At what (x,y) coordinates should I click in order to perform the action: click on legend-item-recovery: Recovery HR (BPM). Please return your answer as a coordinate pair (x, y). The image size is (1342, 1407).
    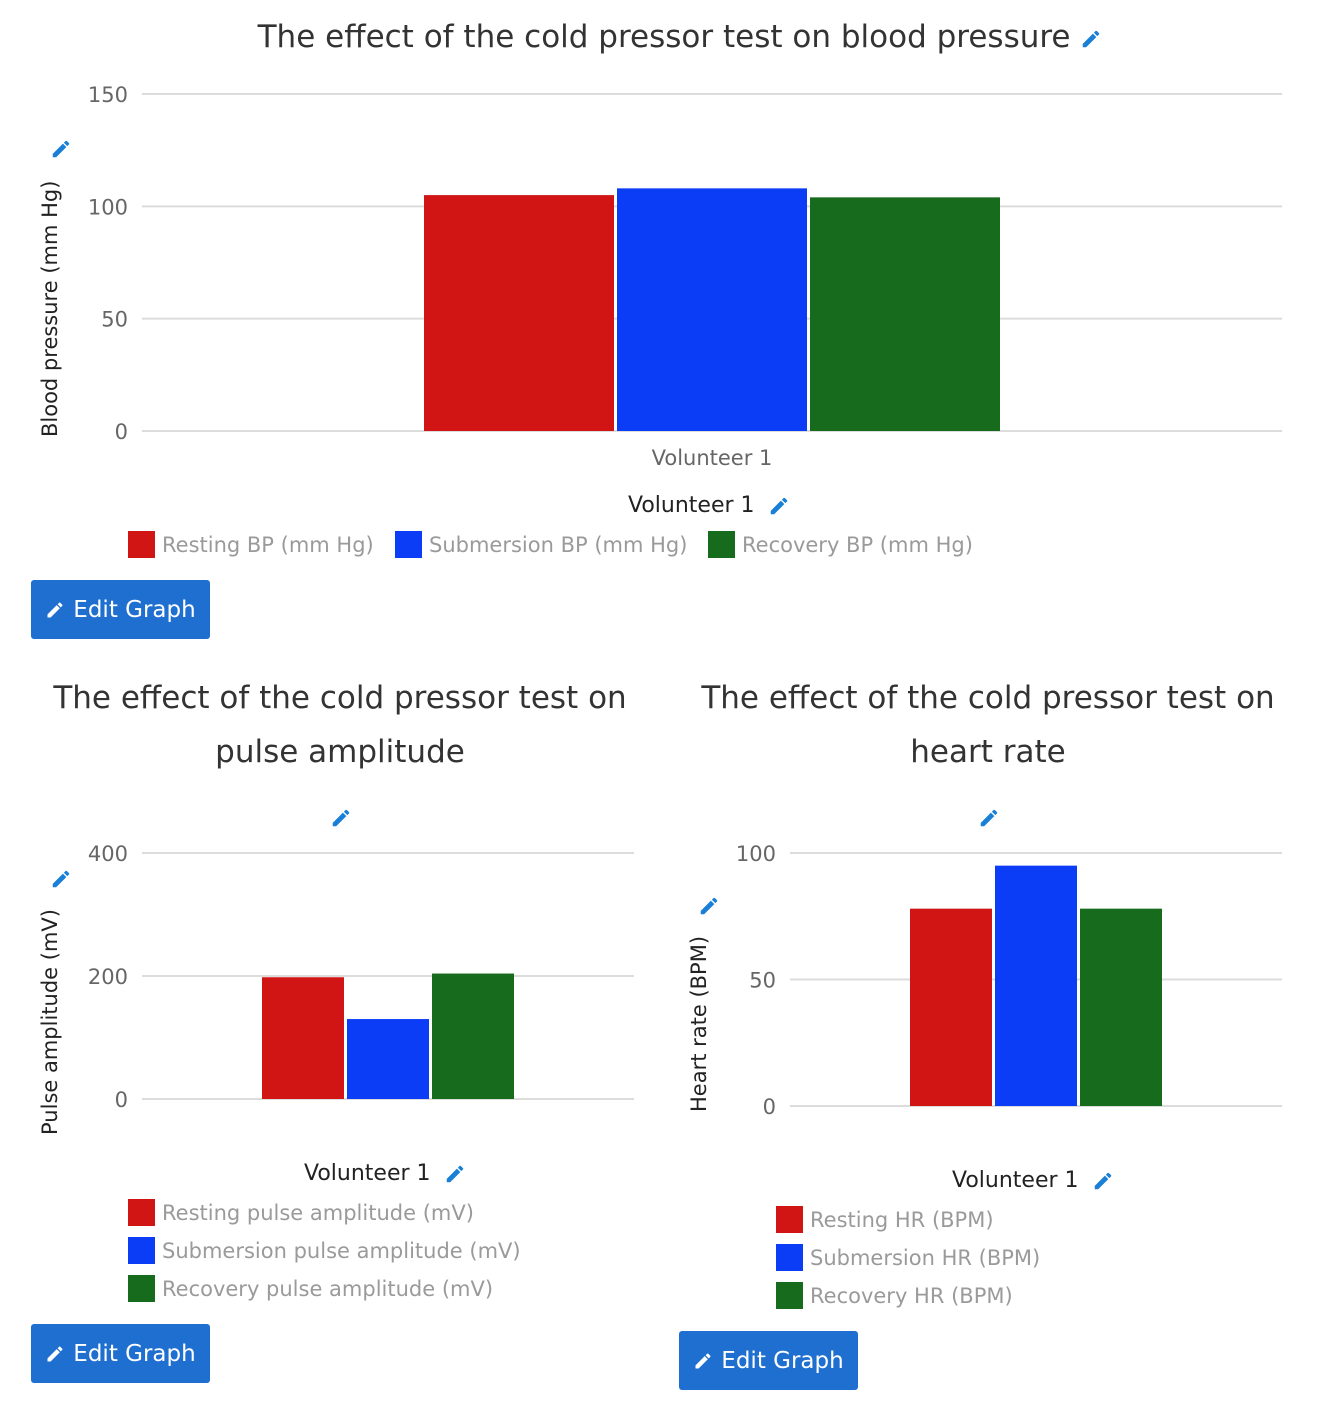
    Looking at the image, I should click on (894, 1295).